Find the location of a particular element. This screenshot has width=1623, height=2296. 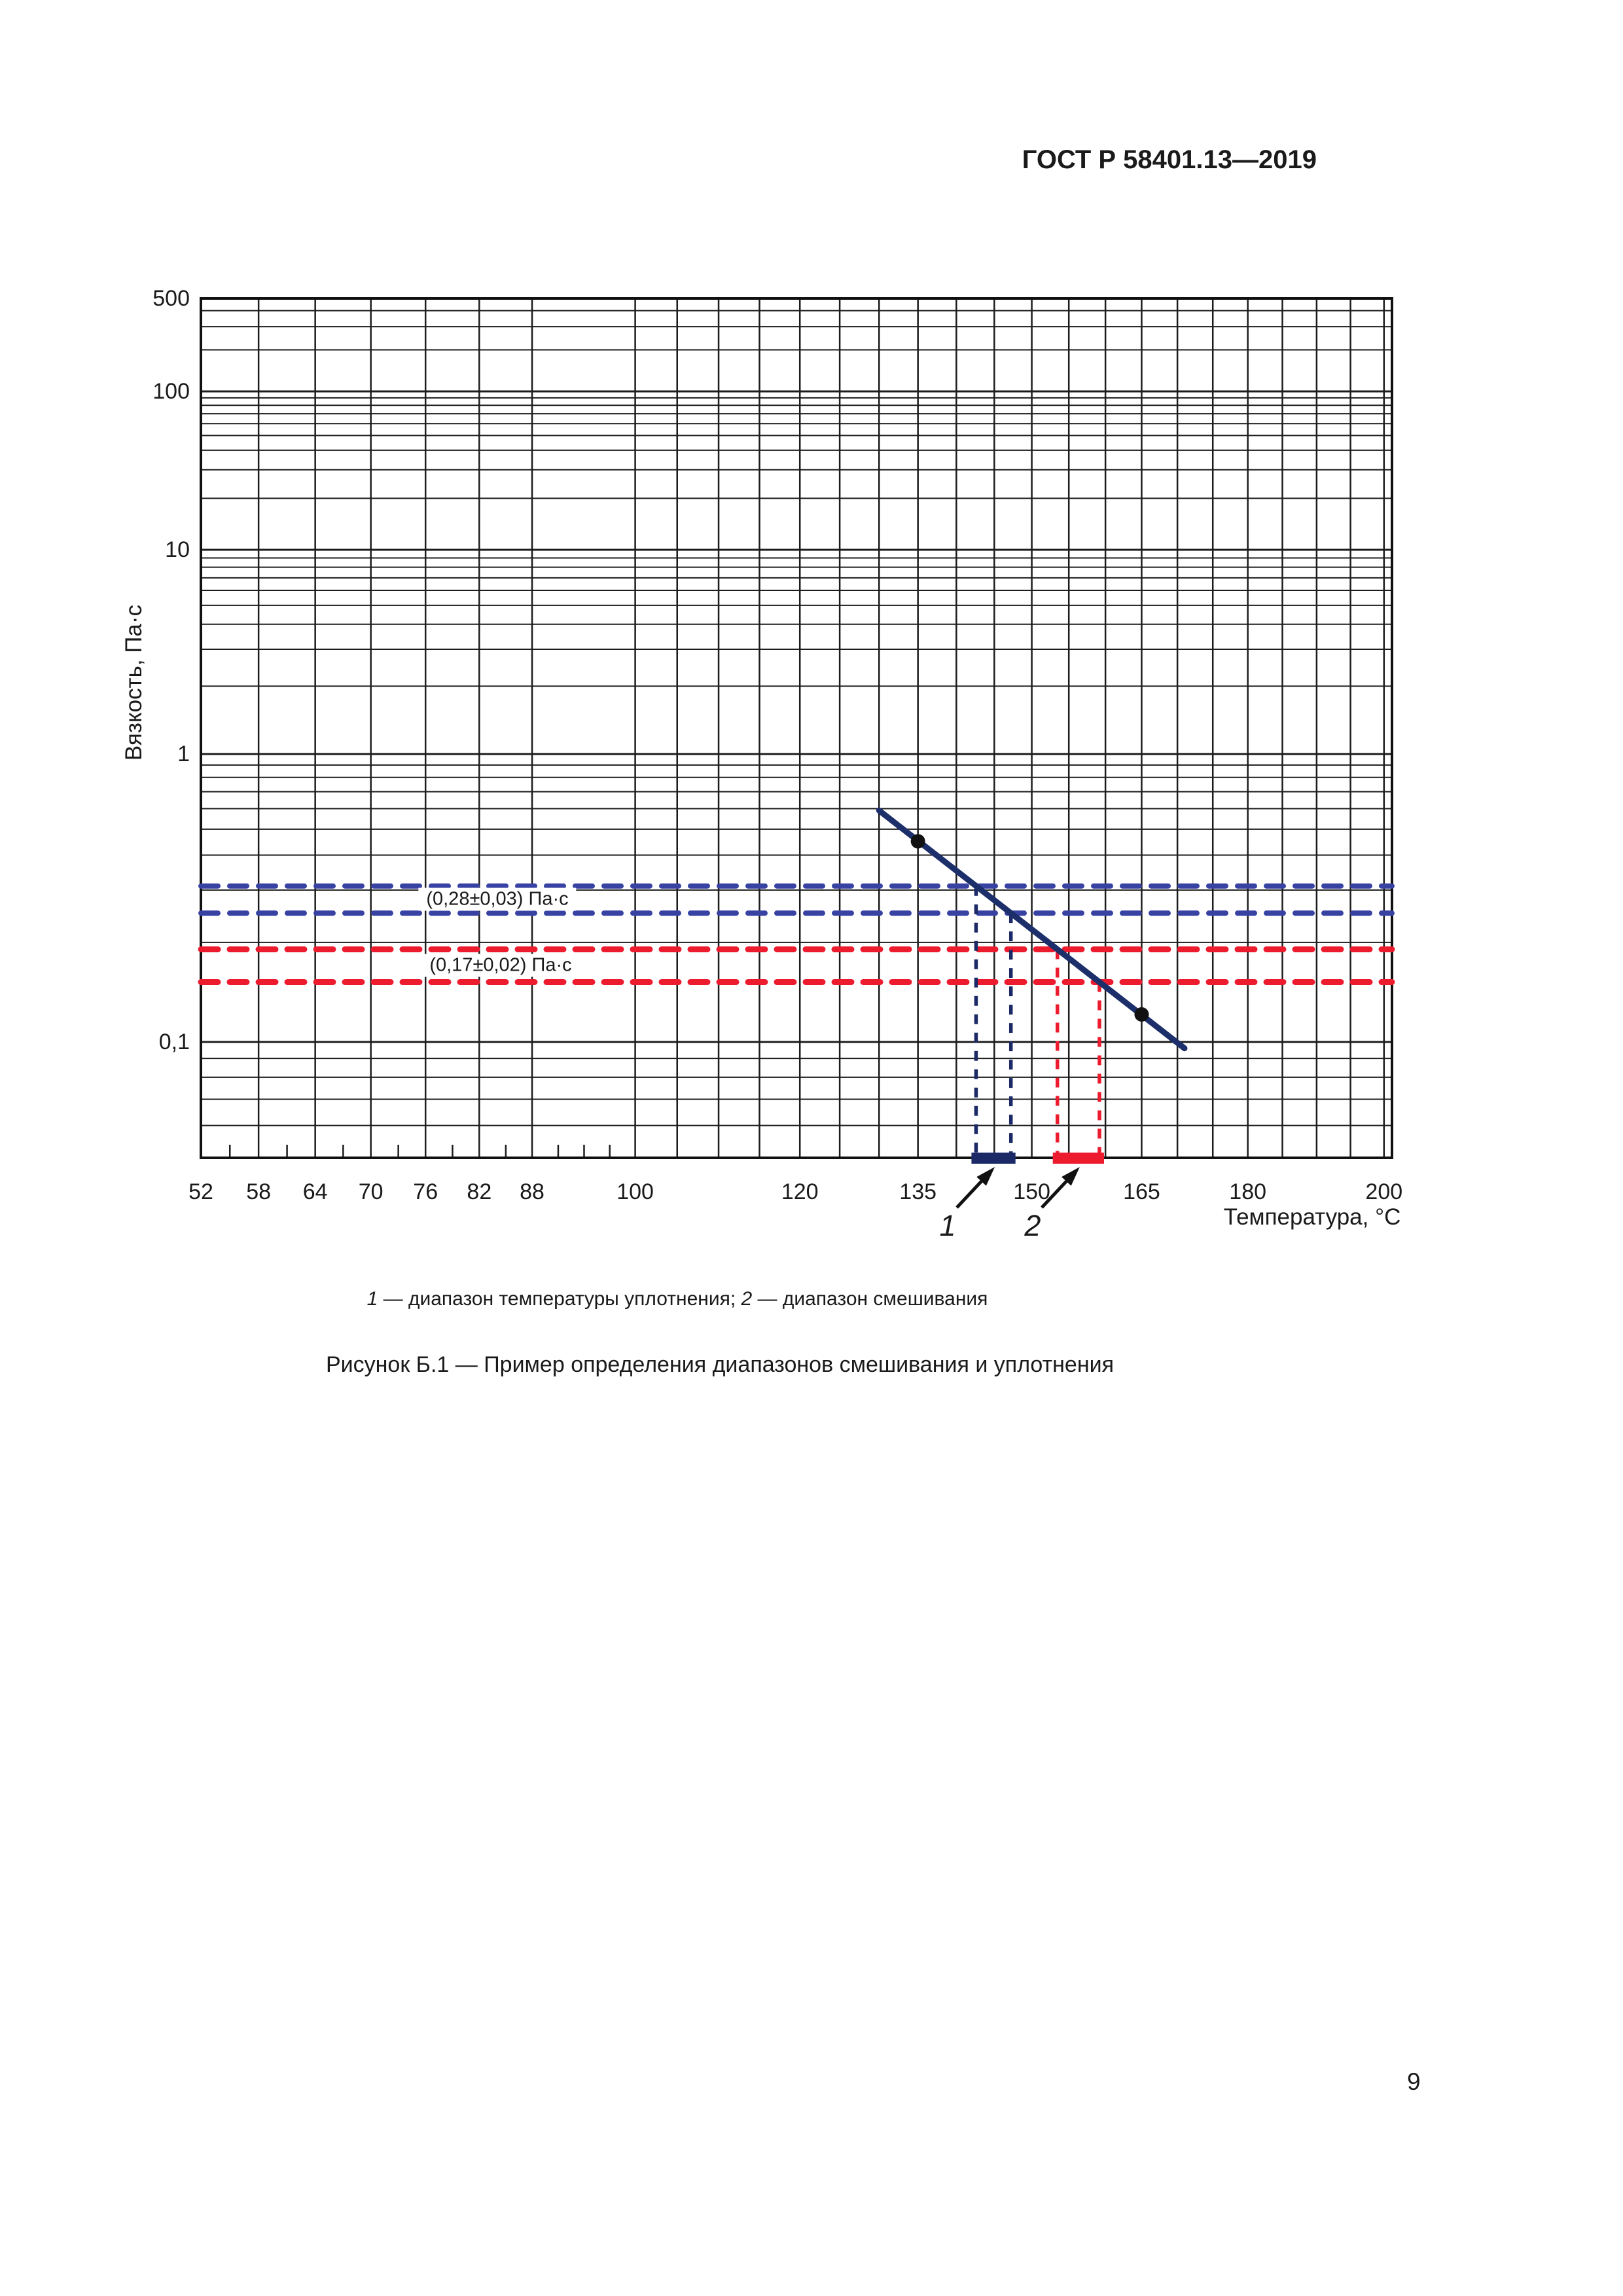

mixing-range-bar is located at coordinates (1078, 1158).